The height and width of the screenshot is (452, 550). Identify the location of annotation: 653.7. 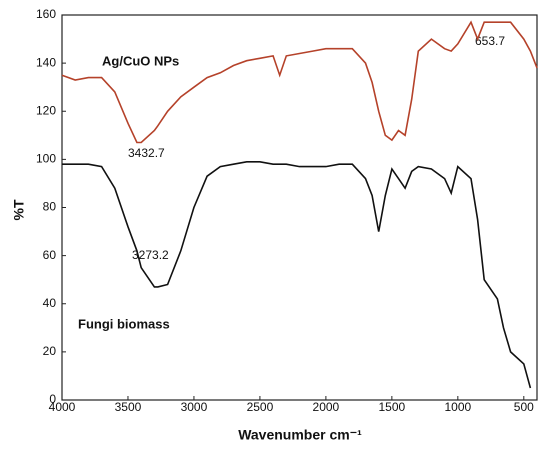
(490, 41).